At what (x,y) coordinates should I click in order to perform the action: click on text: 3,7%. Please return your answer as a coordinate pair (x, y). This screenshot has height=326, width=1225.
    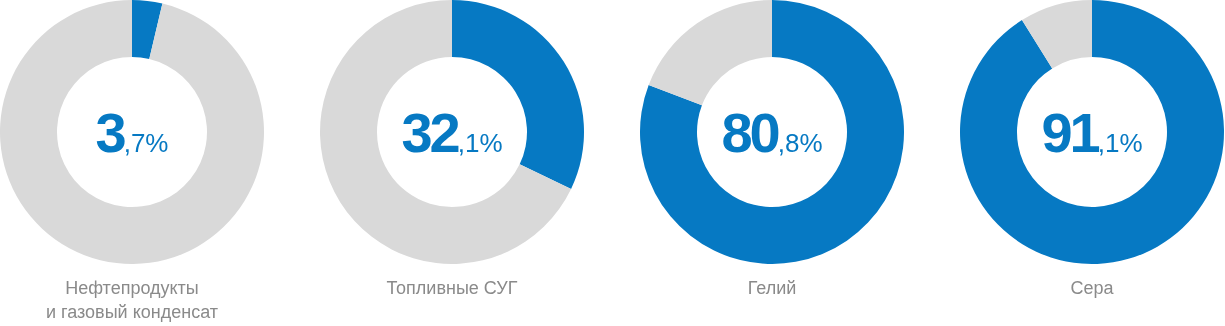
    Looking at the image, I should click on (132, 132).